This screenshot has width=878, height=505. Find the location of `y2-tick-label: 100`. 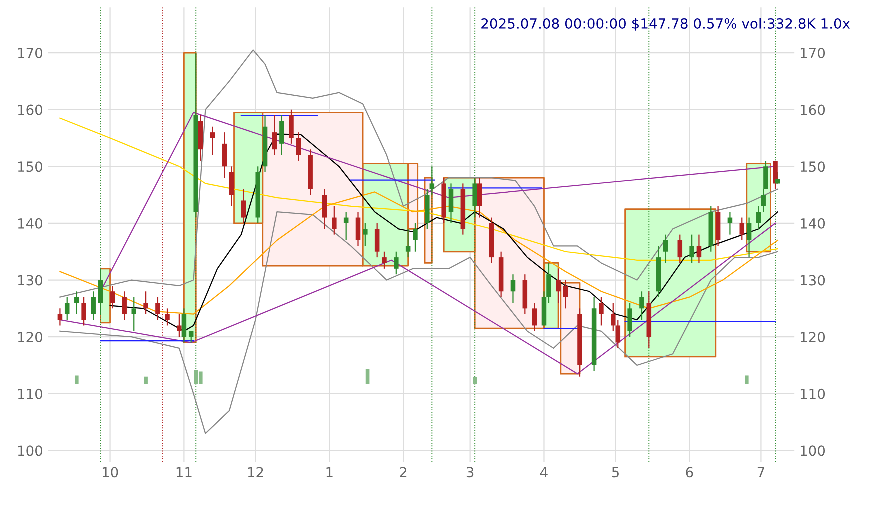

y2-tick-label: 100 is located at coordinates (813, 451).